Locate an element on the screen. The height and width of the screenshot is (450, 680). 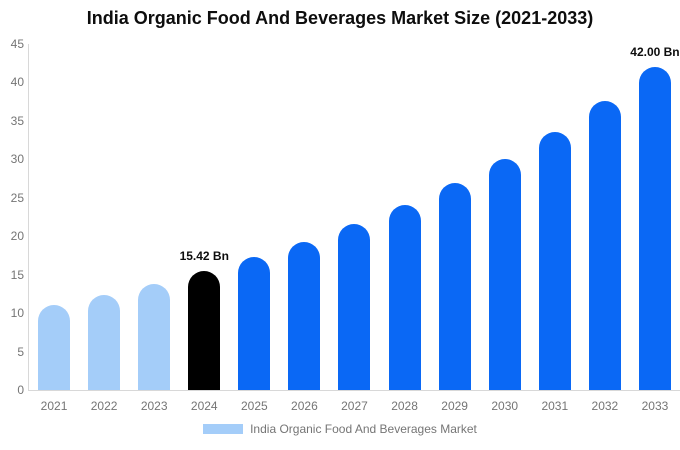
bar-group-2024: 15.42 Bn 2024 is located at coordinates (204, 228).